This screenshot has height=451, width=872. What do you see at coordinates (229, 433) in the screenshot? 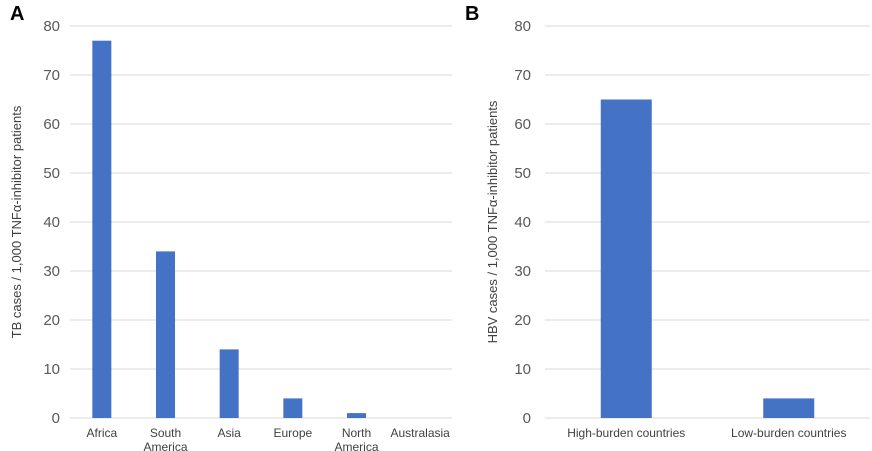
I see `panel-a-category-label-2: Asia` at bounding box center [229, 433].